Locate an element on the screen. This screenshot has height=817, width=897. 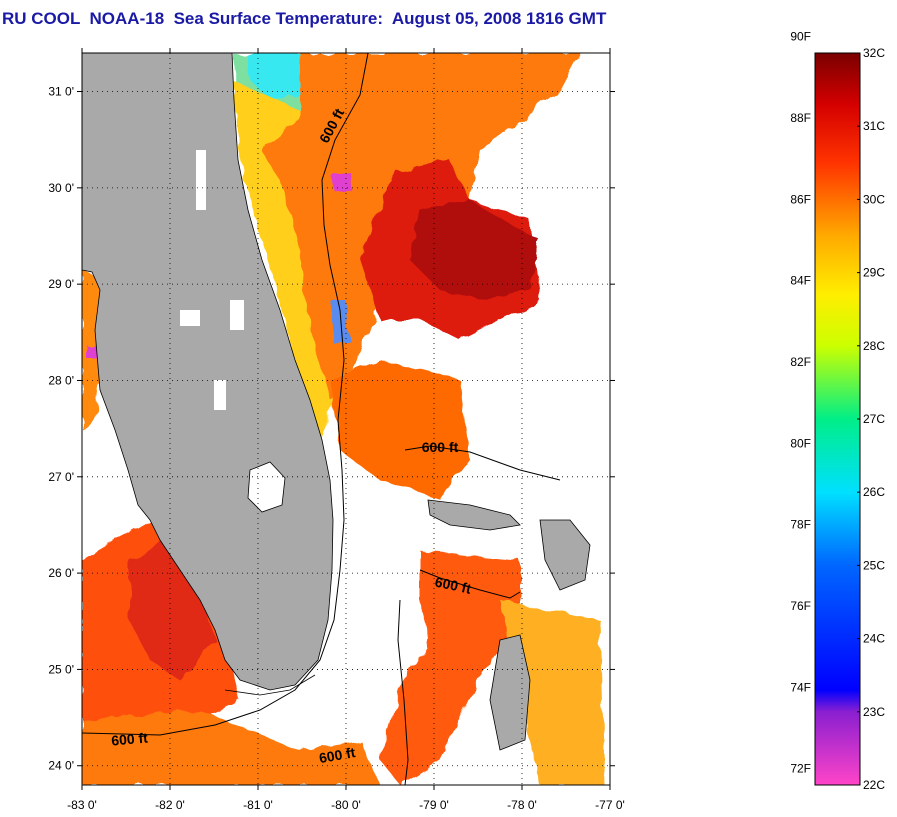
colorbar-c-label: 22C is located at coordinates (874, 785).